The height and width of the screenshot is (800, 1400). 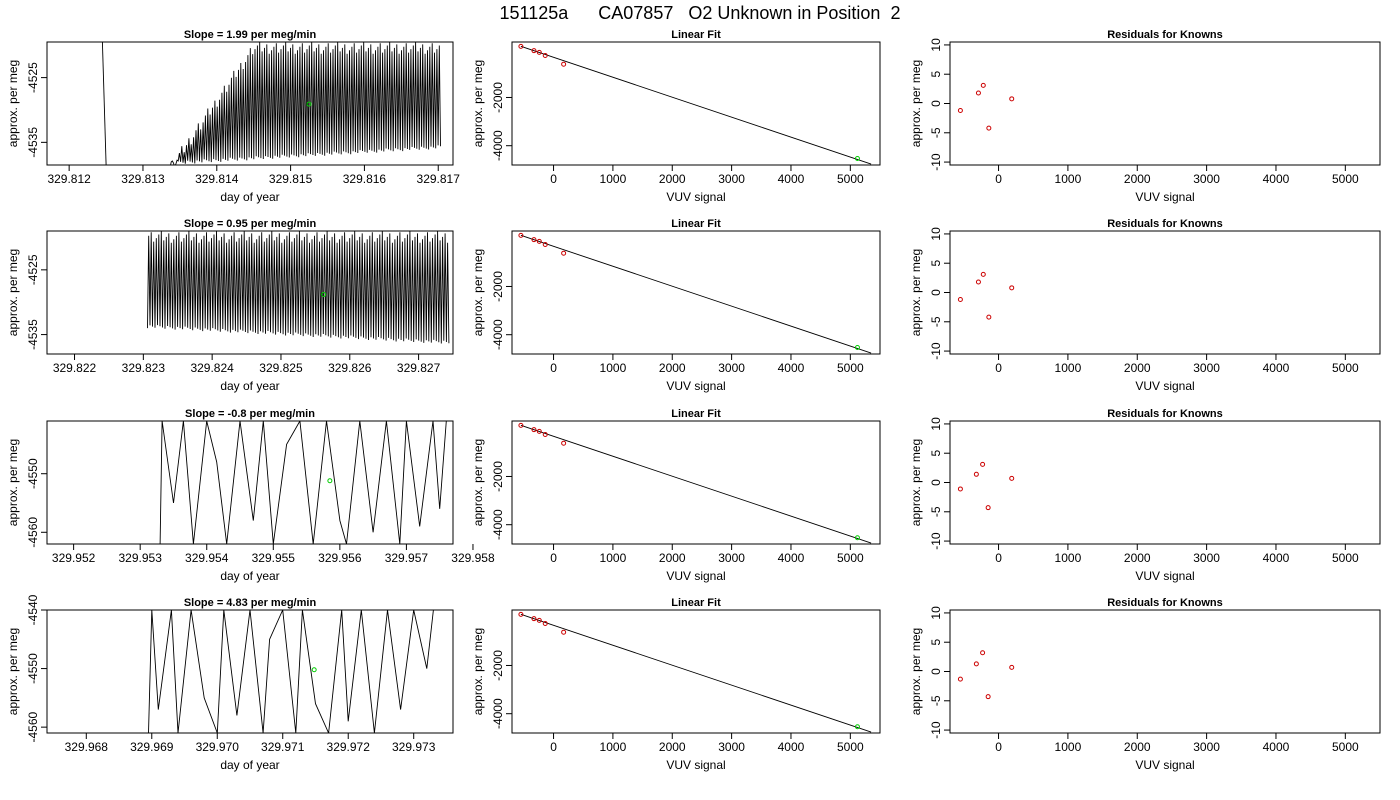 What do you see at coordinates (250, 603) in the screenshot?
I see `panel-title: Slope = 4.83 per meg/min` at bounding box center [250, 603].